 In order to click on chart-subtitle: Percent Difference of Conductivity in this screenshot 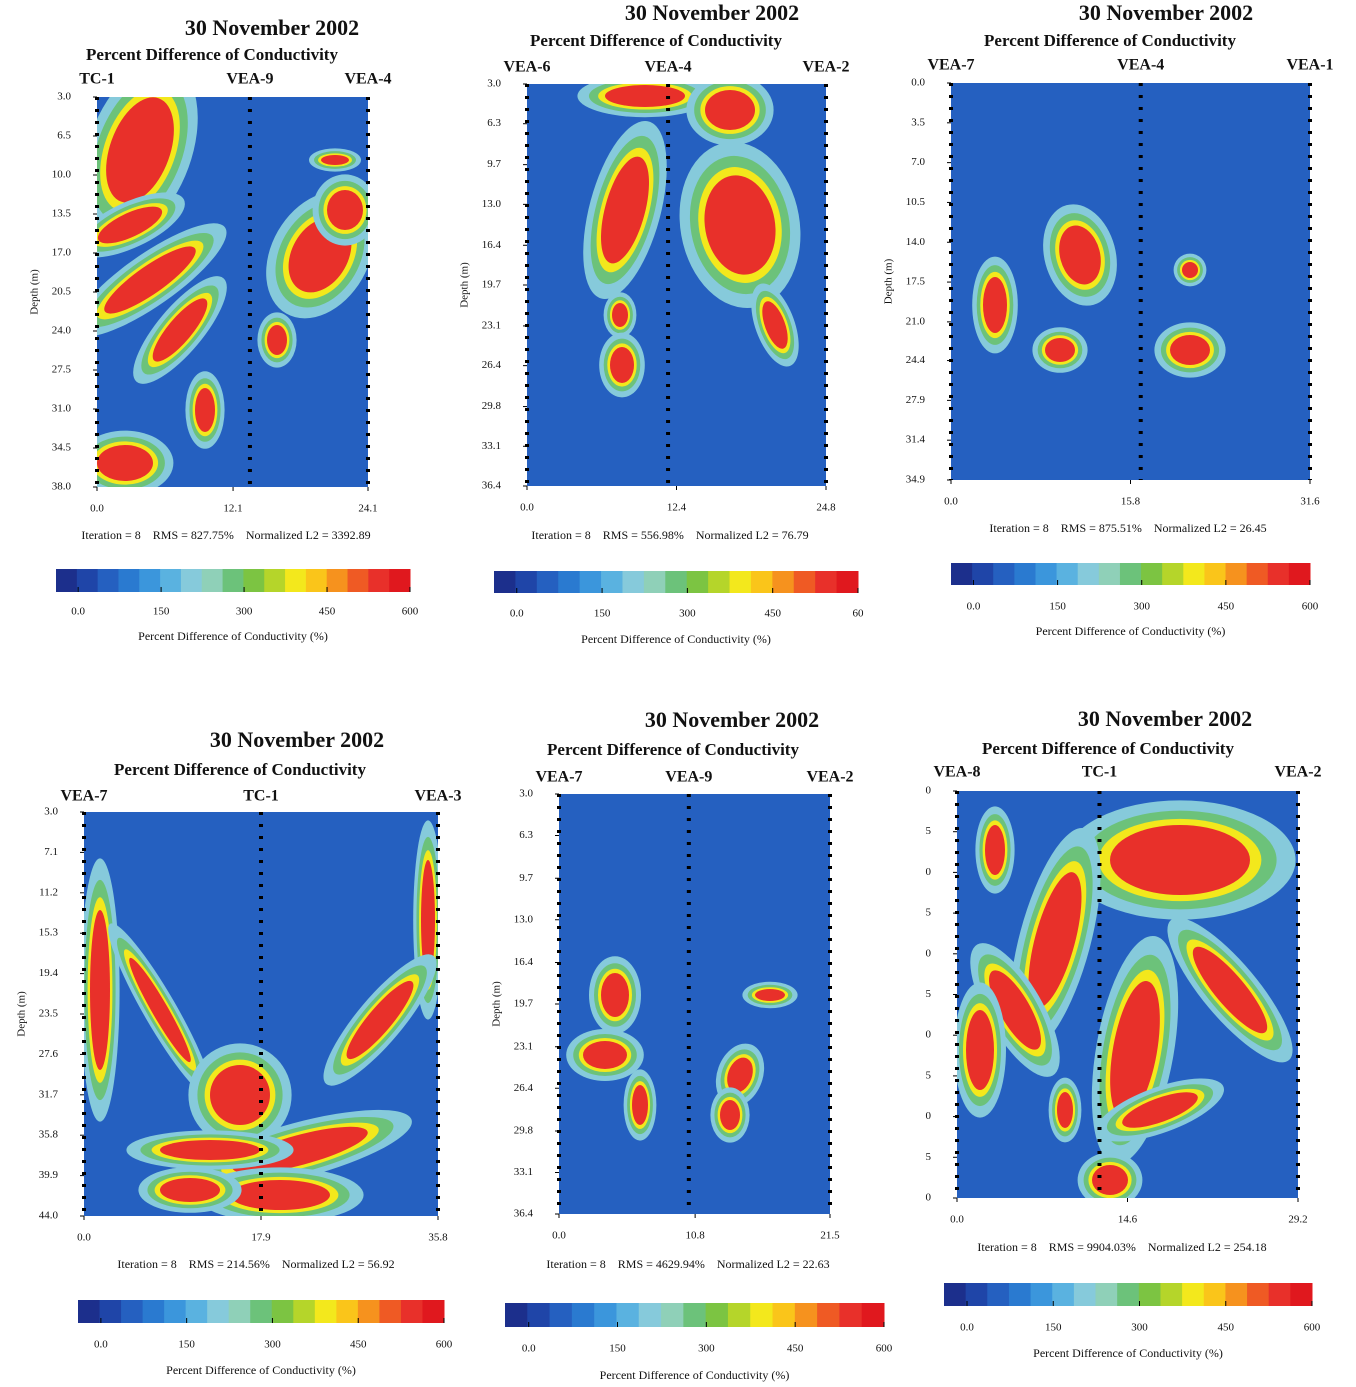, I will do `click(1108, 748)`.